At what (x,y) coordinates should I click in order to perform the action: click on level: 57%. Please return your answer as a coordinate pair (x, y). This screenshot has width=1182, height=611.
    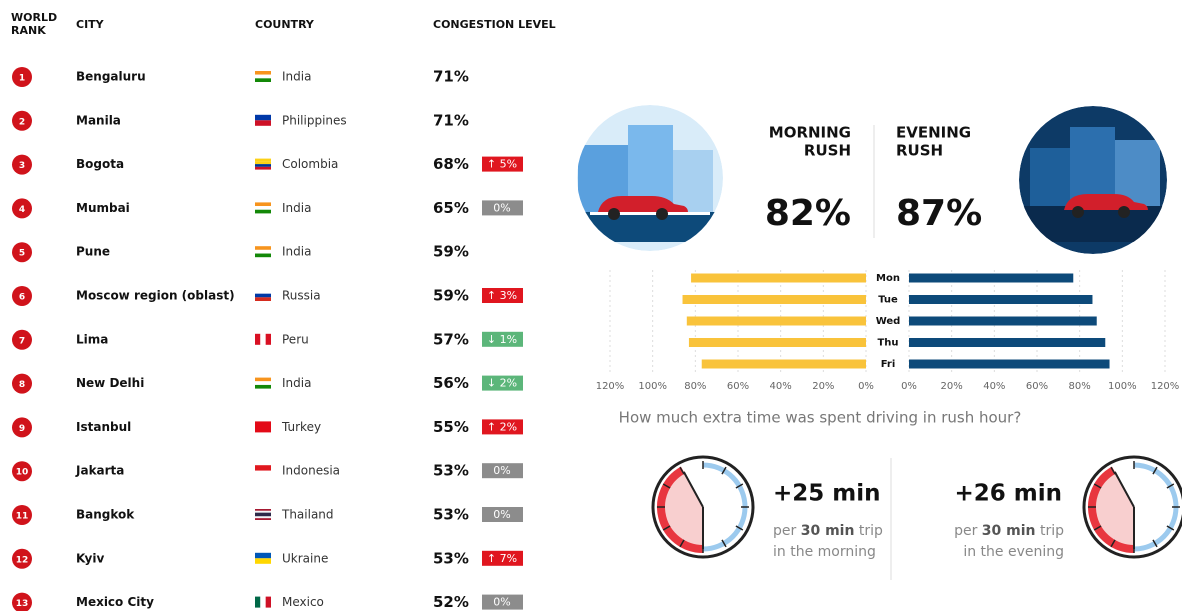
    Looking at the image, I should click on (451, 339).